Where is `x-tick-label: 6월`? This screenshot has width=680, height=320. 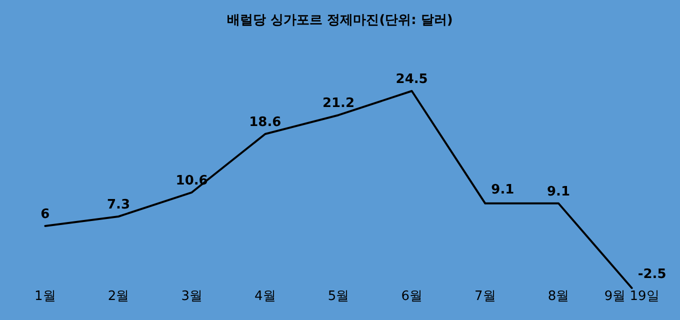
x-tick-label: 6월 is located at coordinates (411, 296).